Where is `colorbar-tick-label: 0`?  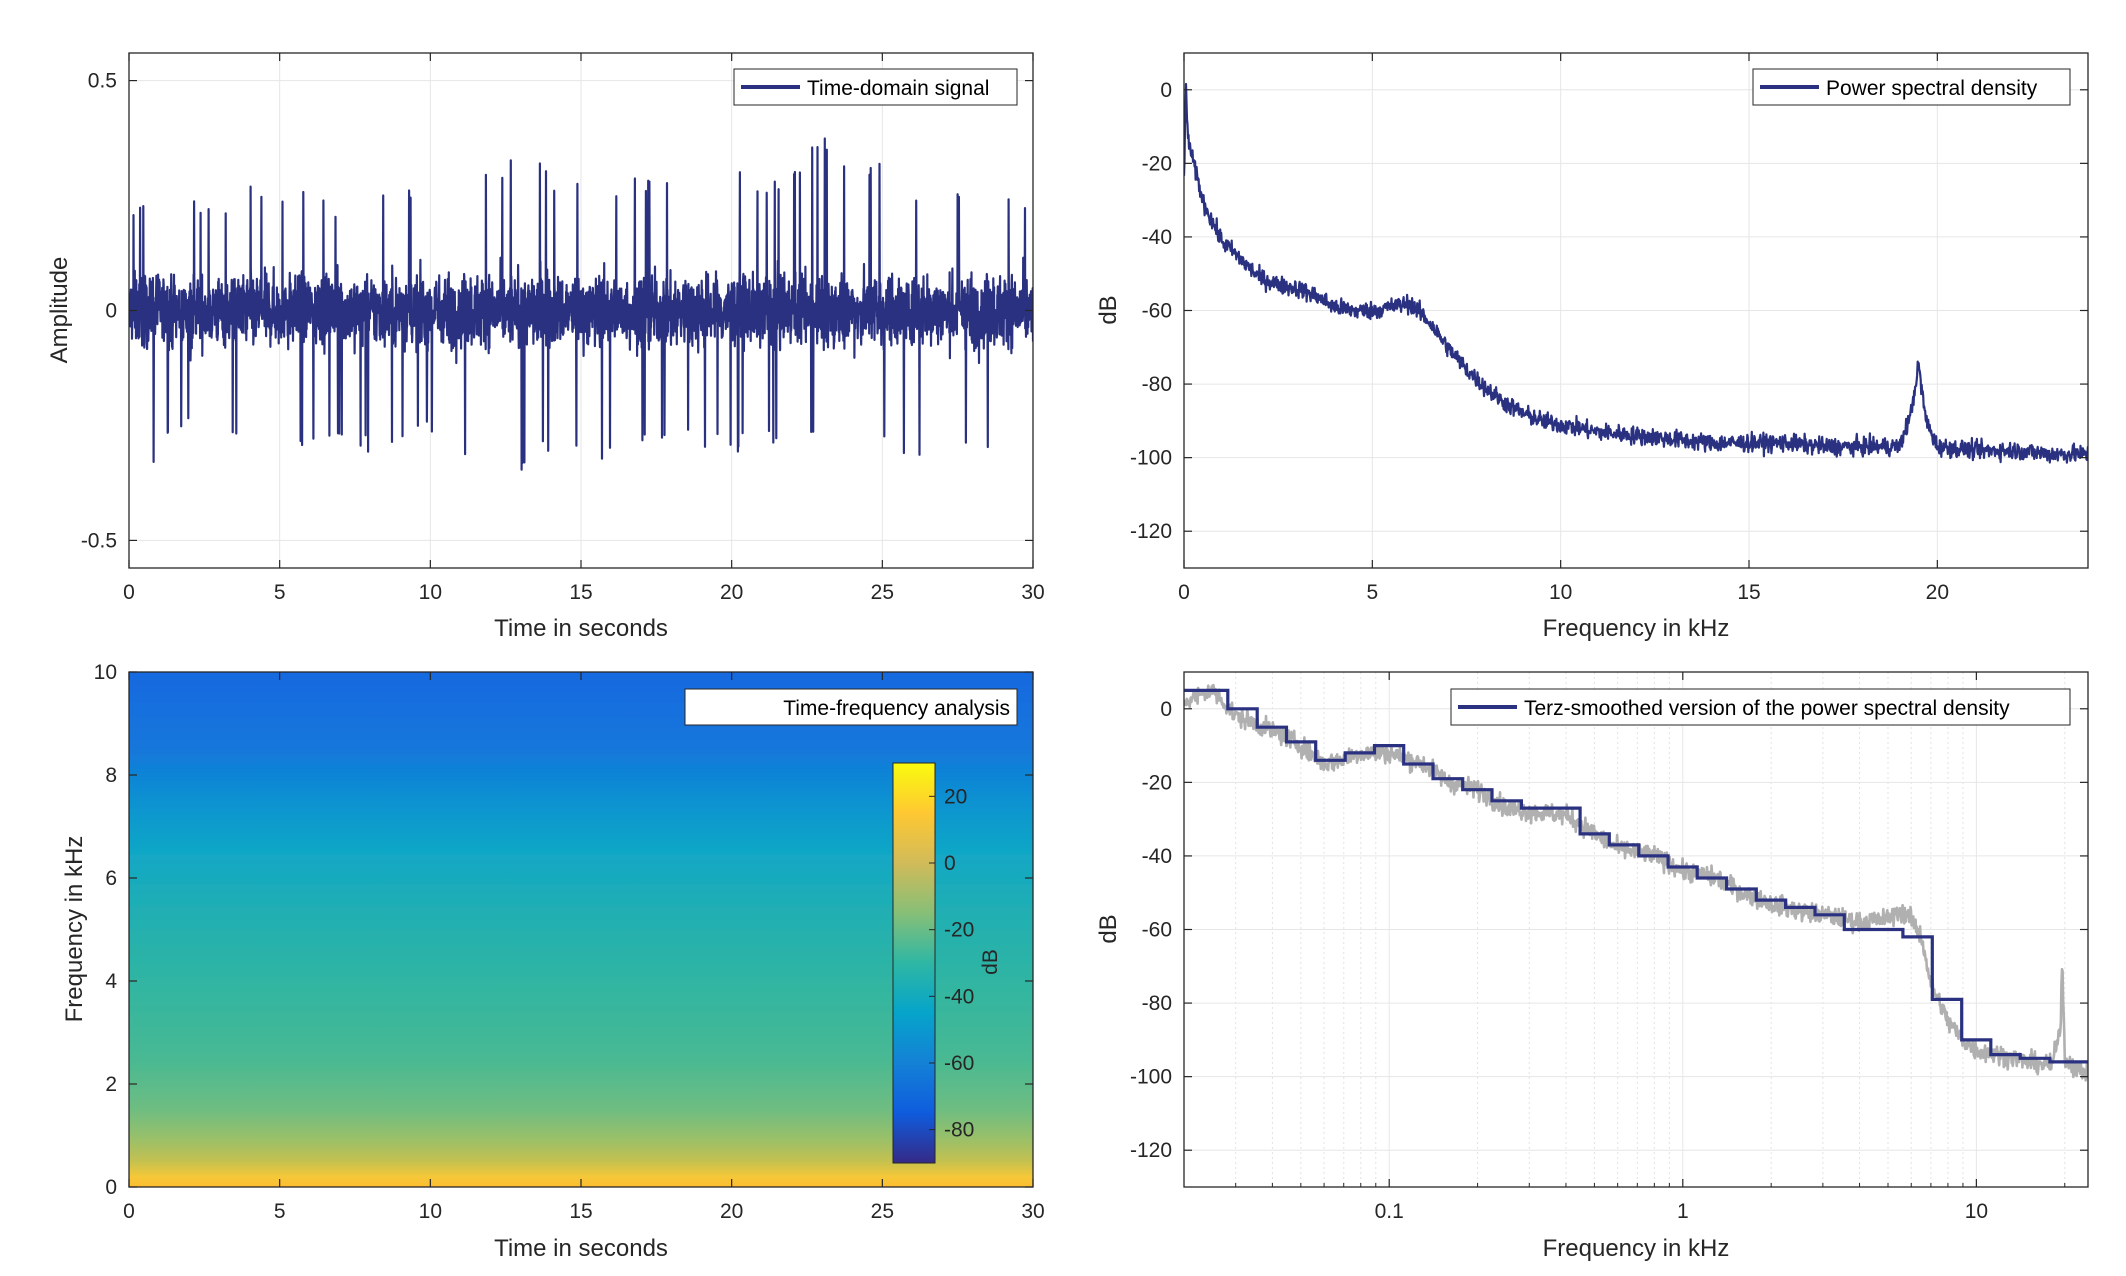
colorbar-tick-label: 0 is located at coordinates (950, 863).